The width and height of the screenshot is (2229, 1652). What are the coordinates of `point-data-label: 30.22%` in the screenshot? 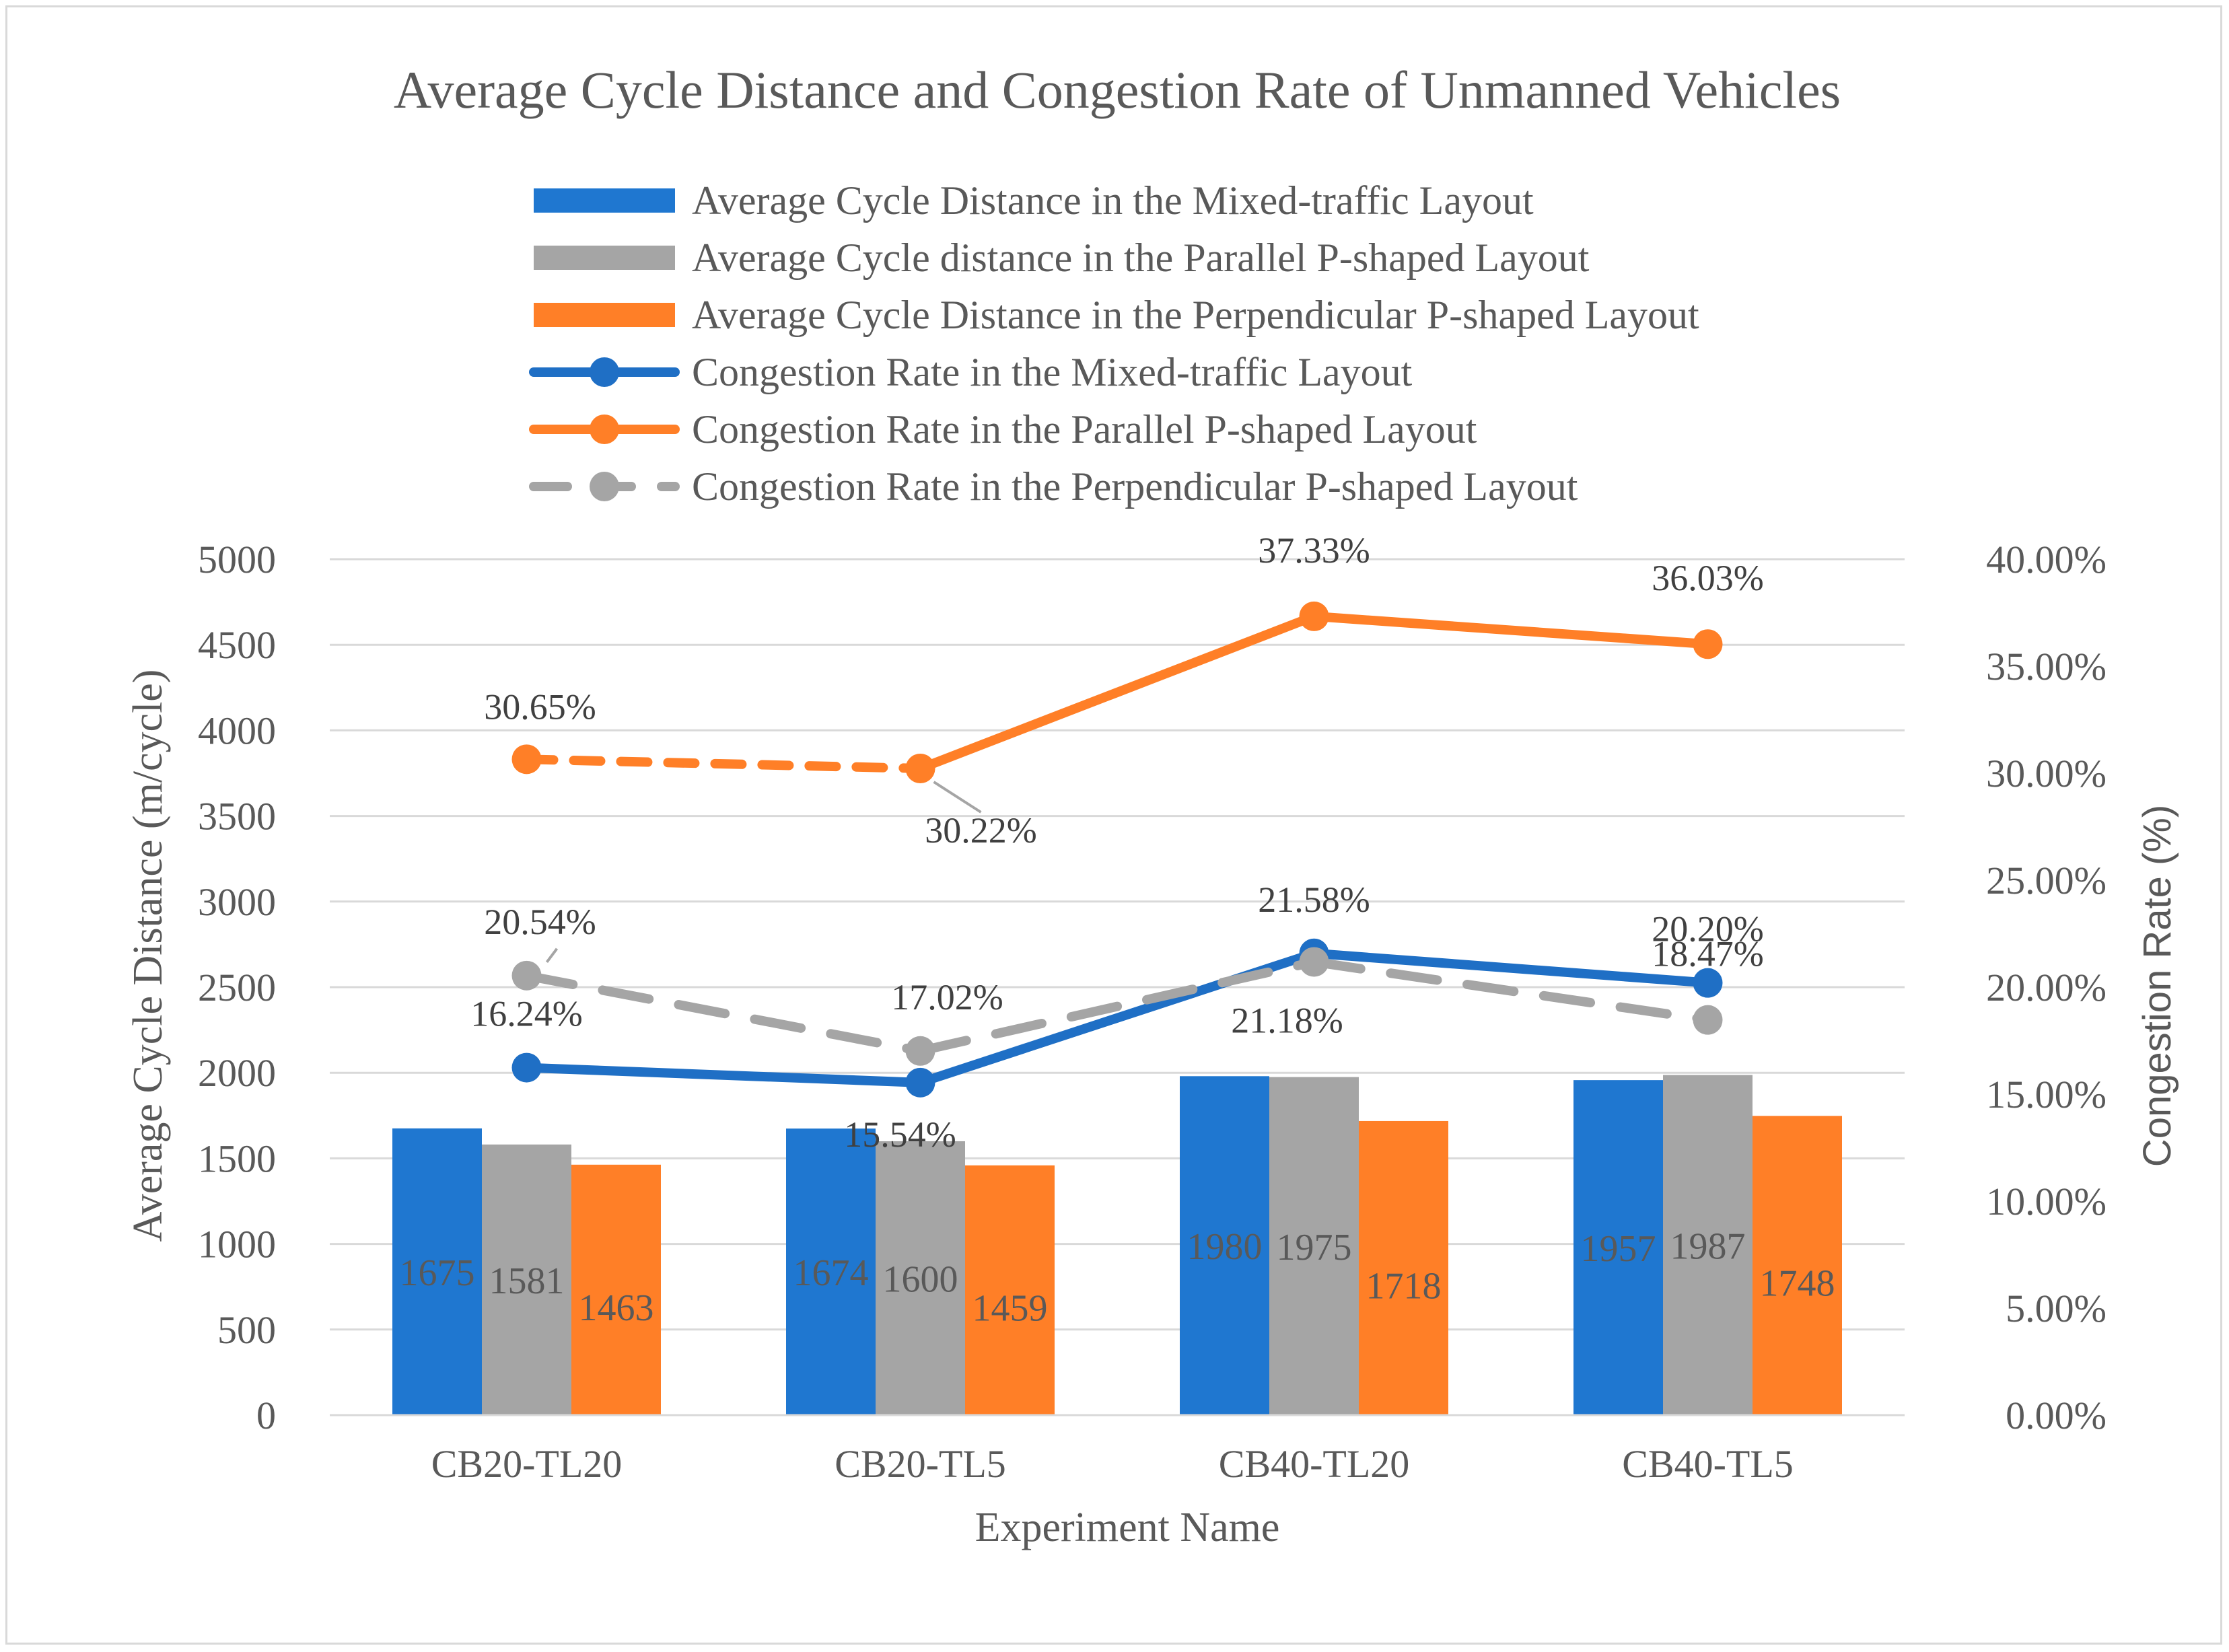 It's located at (981, 830).